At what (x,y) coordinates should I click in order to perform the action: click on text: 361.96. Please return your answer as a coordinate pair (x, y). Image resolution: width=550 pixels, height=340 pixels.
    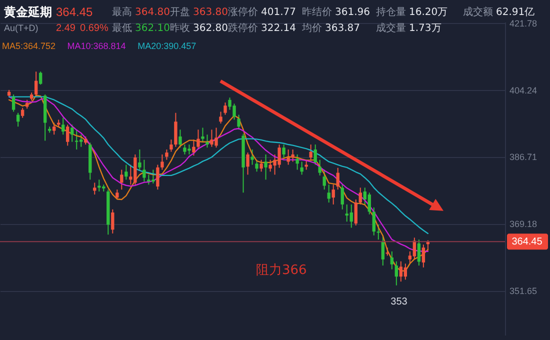
    Looking at the image, I should click on (352, 12).